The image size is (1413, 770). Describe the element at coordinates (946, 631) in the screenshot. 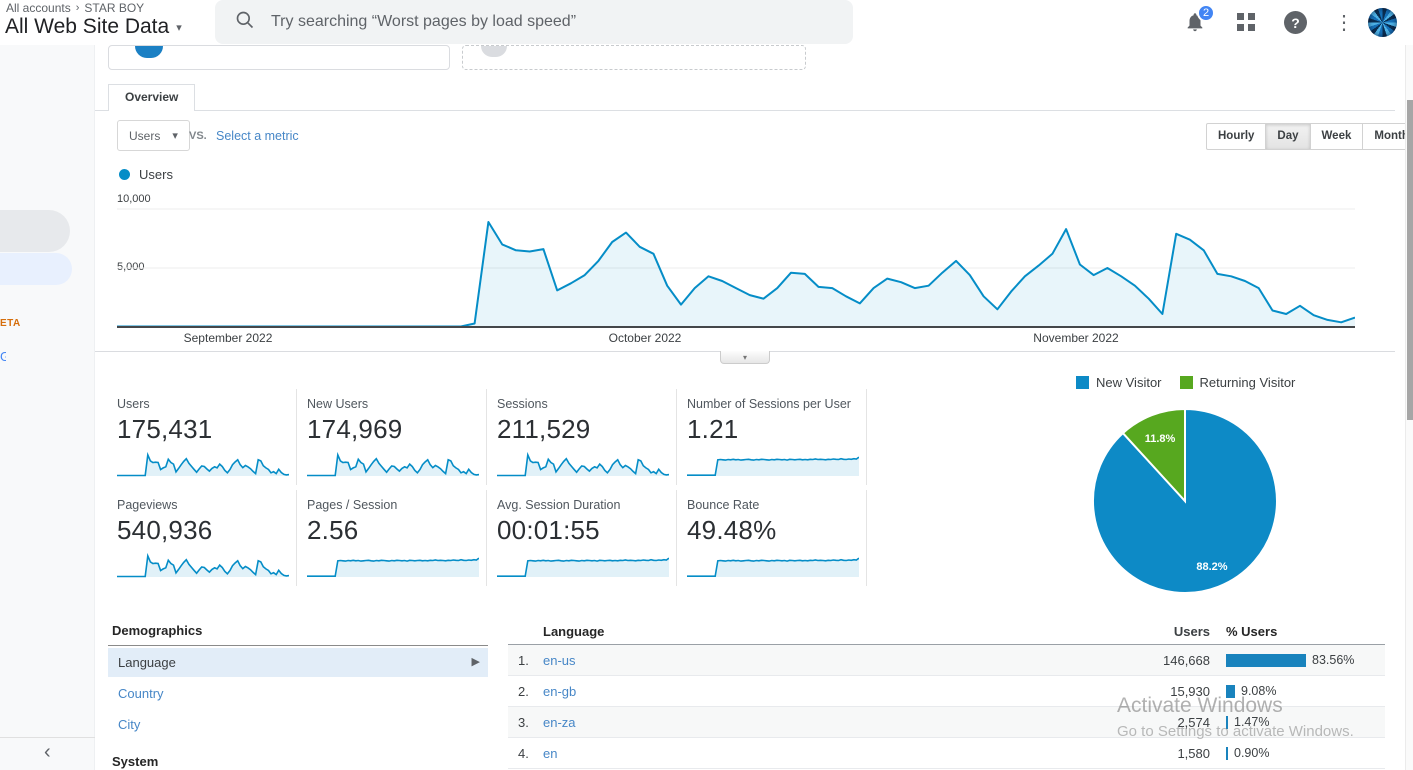

I see `table-header-row: Language Users % Users` at that location.